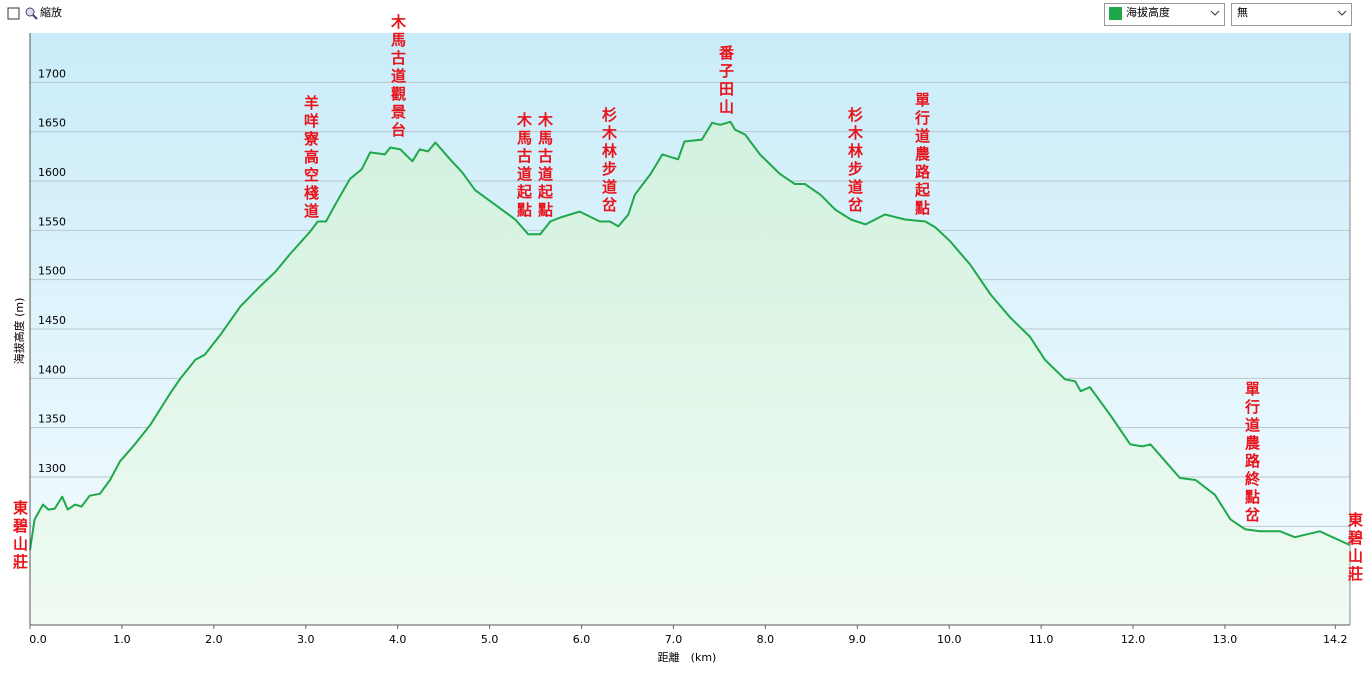  Describe the element at coordinates (1291, 14) in the screenshot. I see `overlay-select` at that location.